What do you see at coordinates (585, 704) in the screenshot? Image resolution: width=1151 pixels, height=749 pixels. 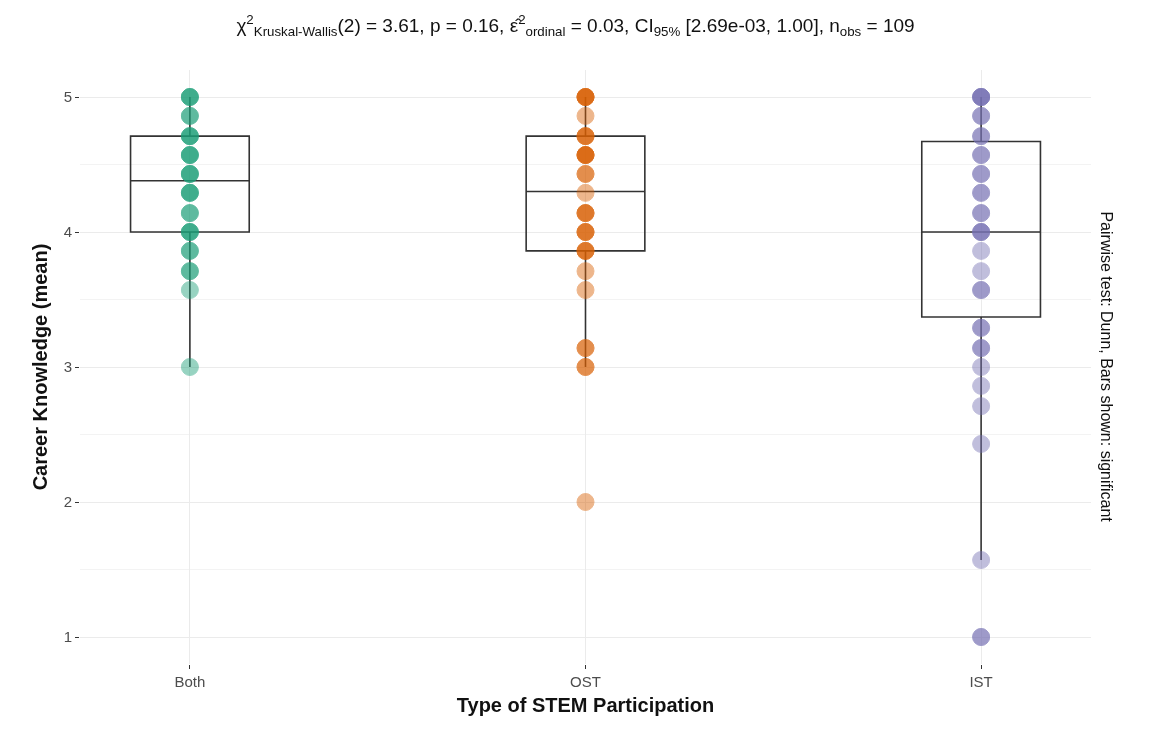 I see `x-axis-title: Type of STEM Participation` at bounding box center [585, 704].